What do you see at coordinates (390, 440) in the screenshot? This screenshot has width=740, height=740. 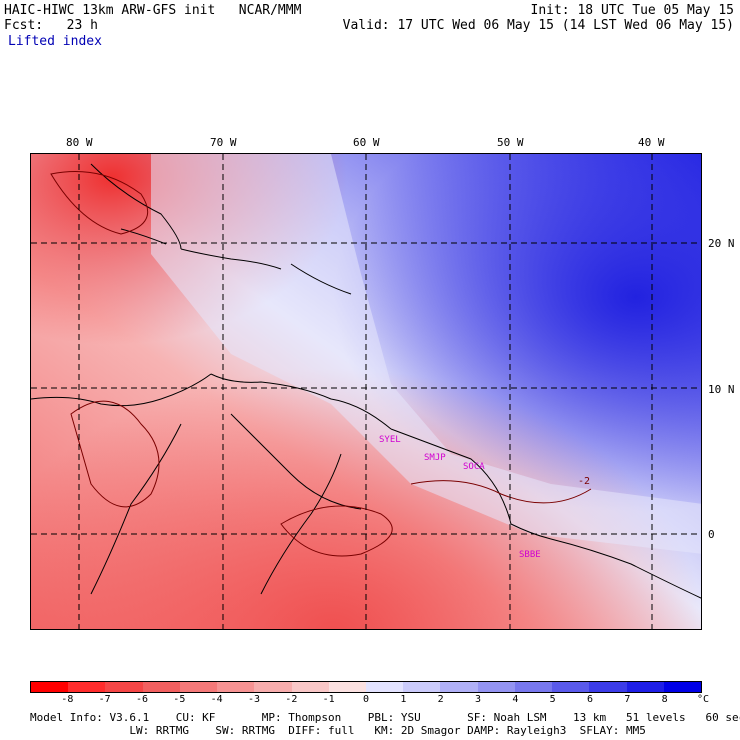 I see `station-syel: SYEL` at bounding box center [390, 440].